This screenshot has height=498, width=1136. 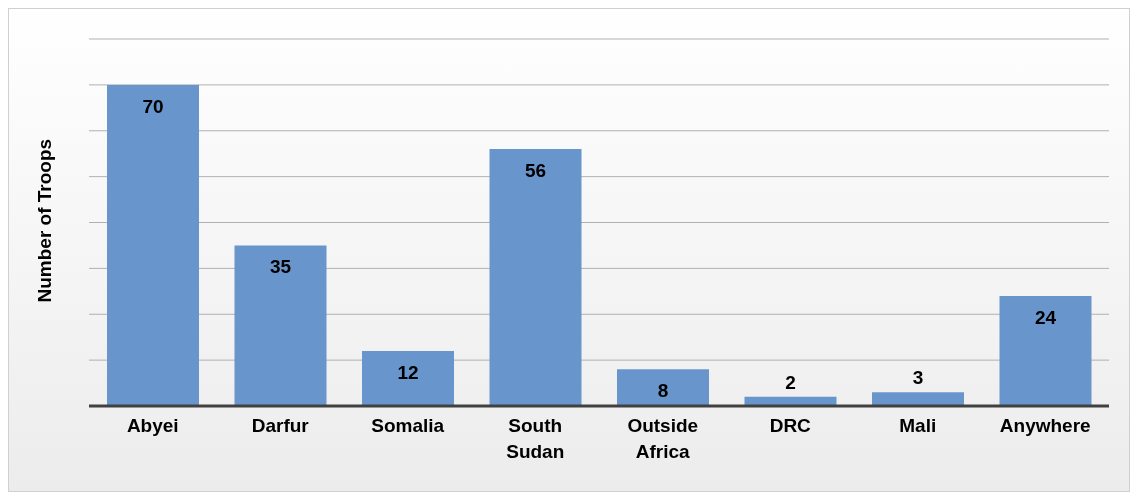 What do you see at coordinates (280, 425) in the screenshot?
I see `x-tick-label: Darfur` at bounding box center [280, 425].